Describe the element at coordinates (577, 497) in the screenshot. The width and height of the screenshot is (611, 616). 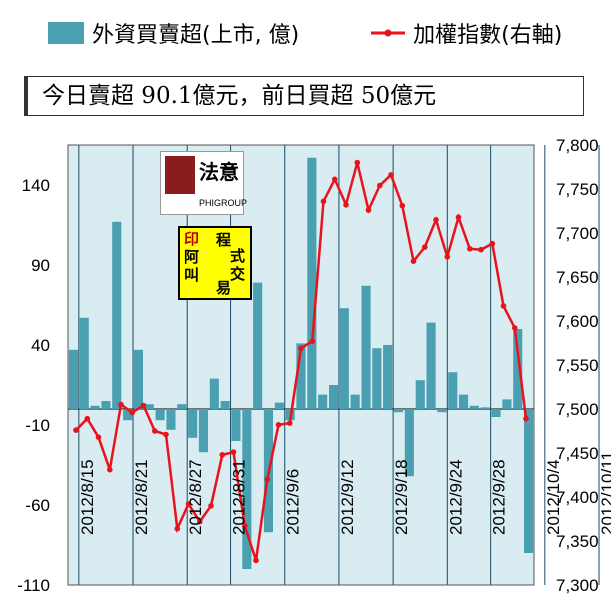
I see `right-axis-tick-label: 7,400` at that location.